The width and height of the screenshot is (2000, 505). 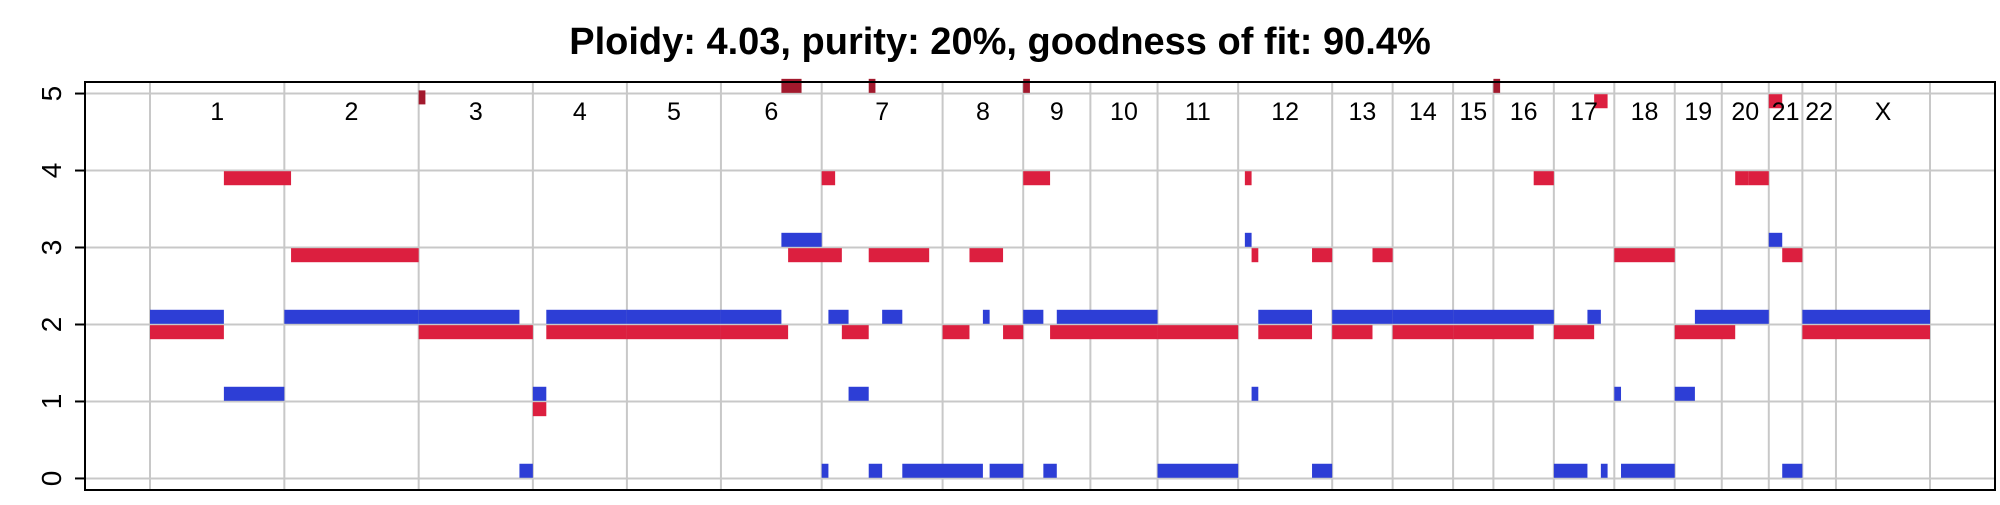 I want to click on y-tick-label: 1, so click(x=51, y=402).